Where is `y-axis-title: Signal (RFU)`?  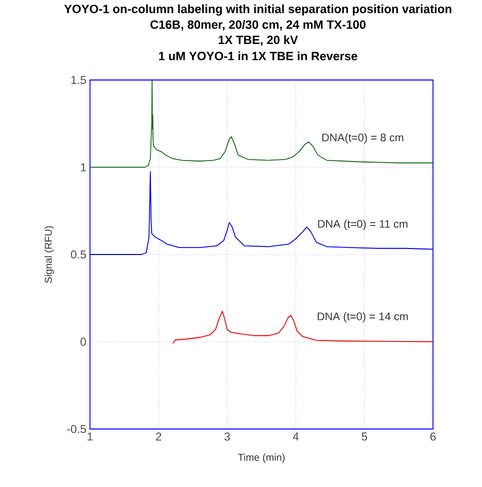
y-axis-title: Signal (RFU) is located at coordinates (49, 254).